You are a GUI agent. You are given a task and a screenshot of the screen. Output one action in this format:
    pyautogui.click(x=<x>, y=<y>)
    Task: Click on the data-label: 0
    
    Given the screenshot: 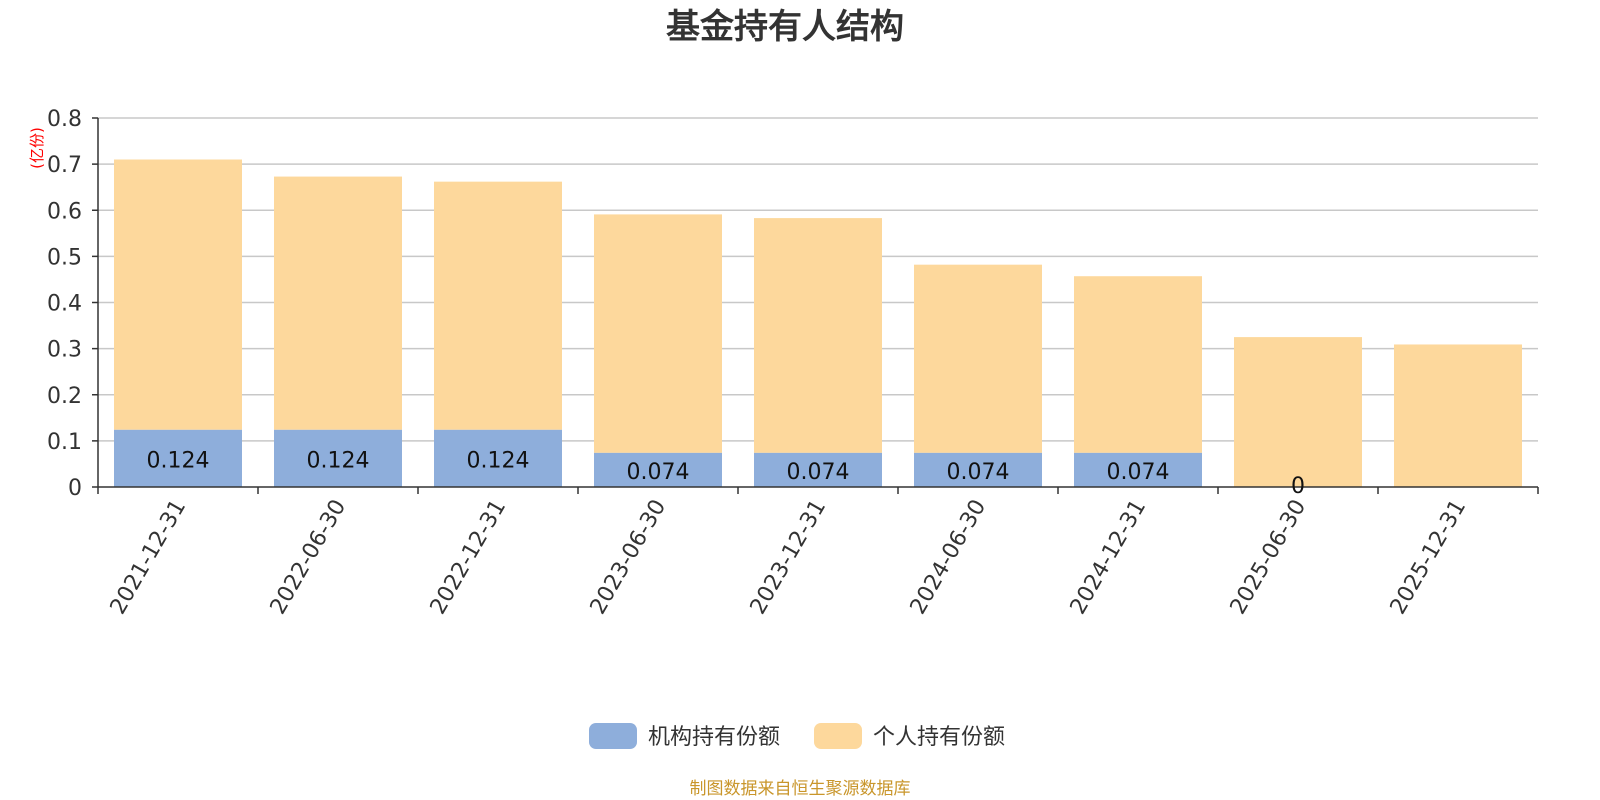 What is the action you would take?
    pyautogui.click(x=1298, y=486)
    